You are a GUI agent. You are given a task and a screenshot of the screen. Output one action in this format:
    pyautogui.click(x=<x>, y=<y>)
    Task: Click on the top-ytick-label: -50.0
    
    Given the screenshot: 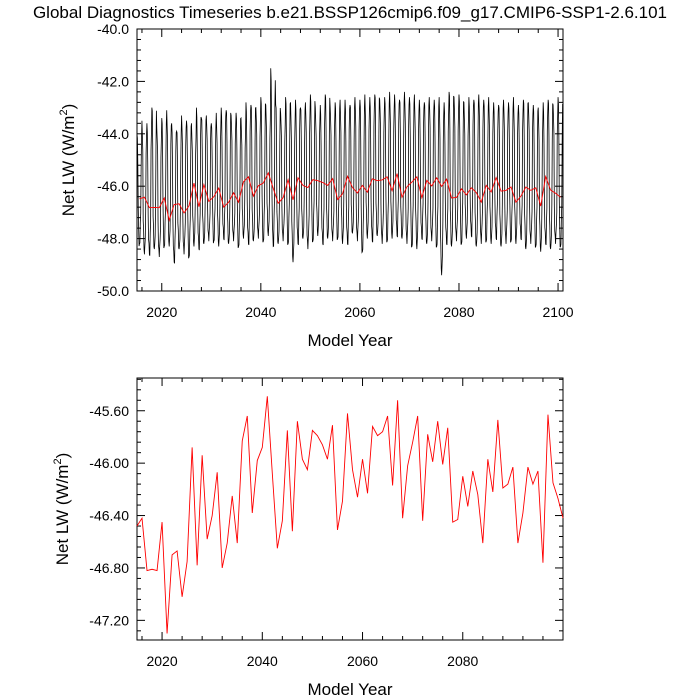 What is the action you would take?
    pyautogui.click(x=113, y=291)
    